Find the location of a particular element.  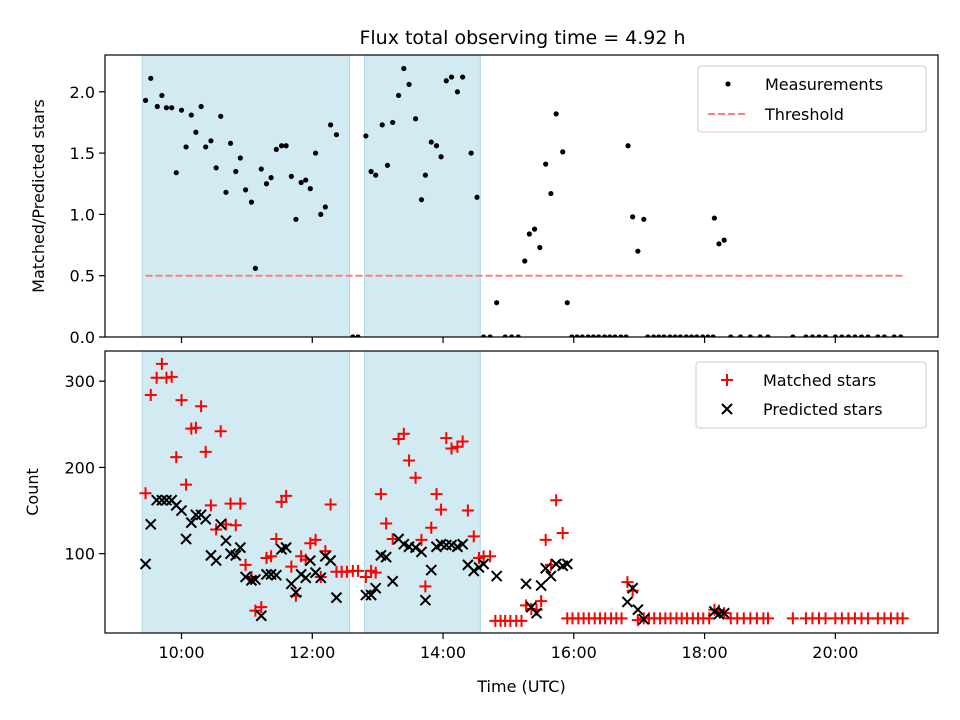

legend-label-threshold: Threshold is located at coordinates (804, 114).